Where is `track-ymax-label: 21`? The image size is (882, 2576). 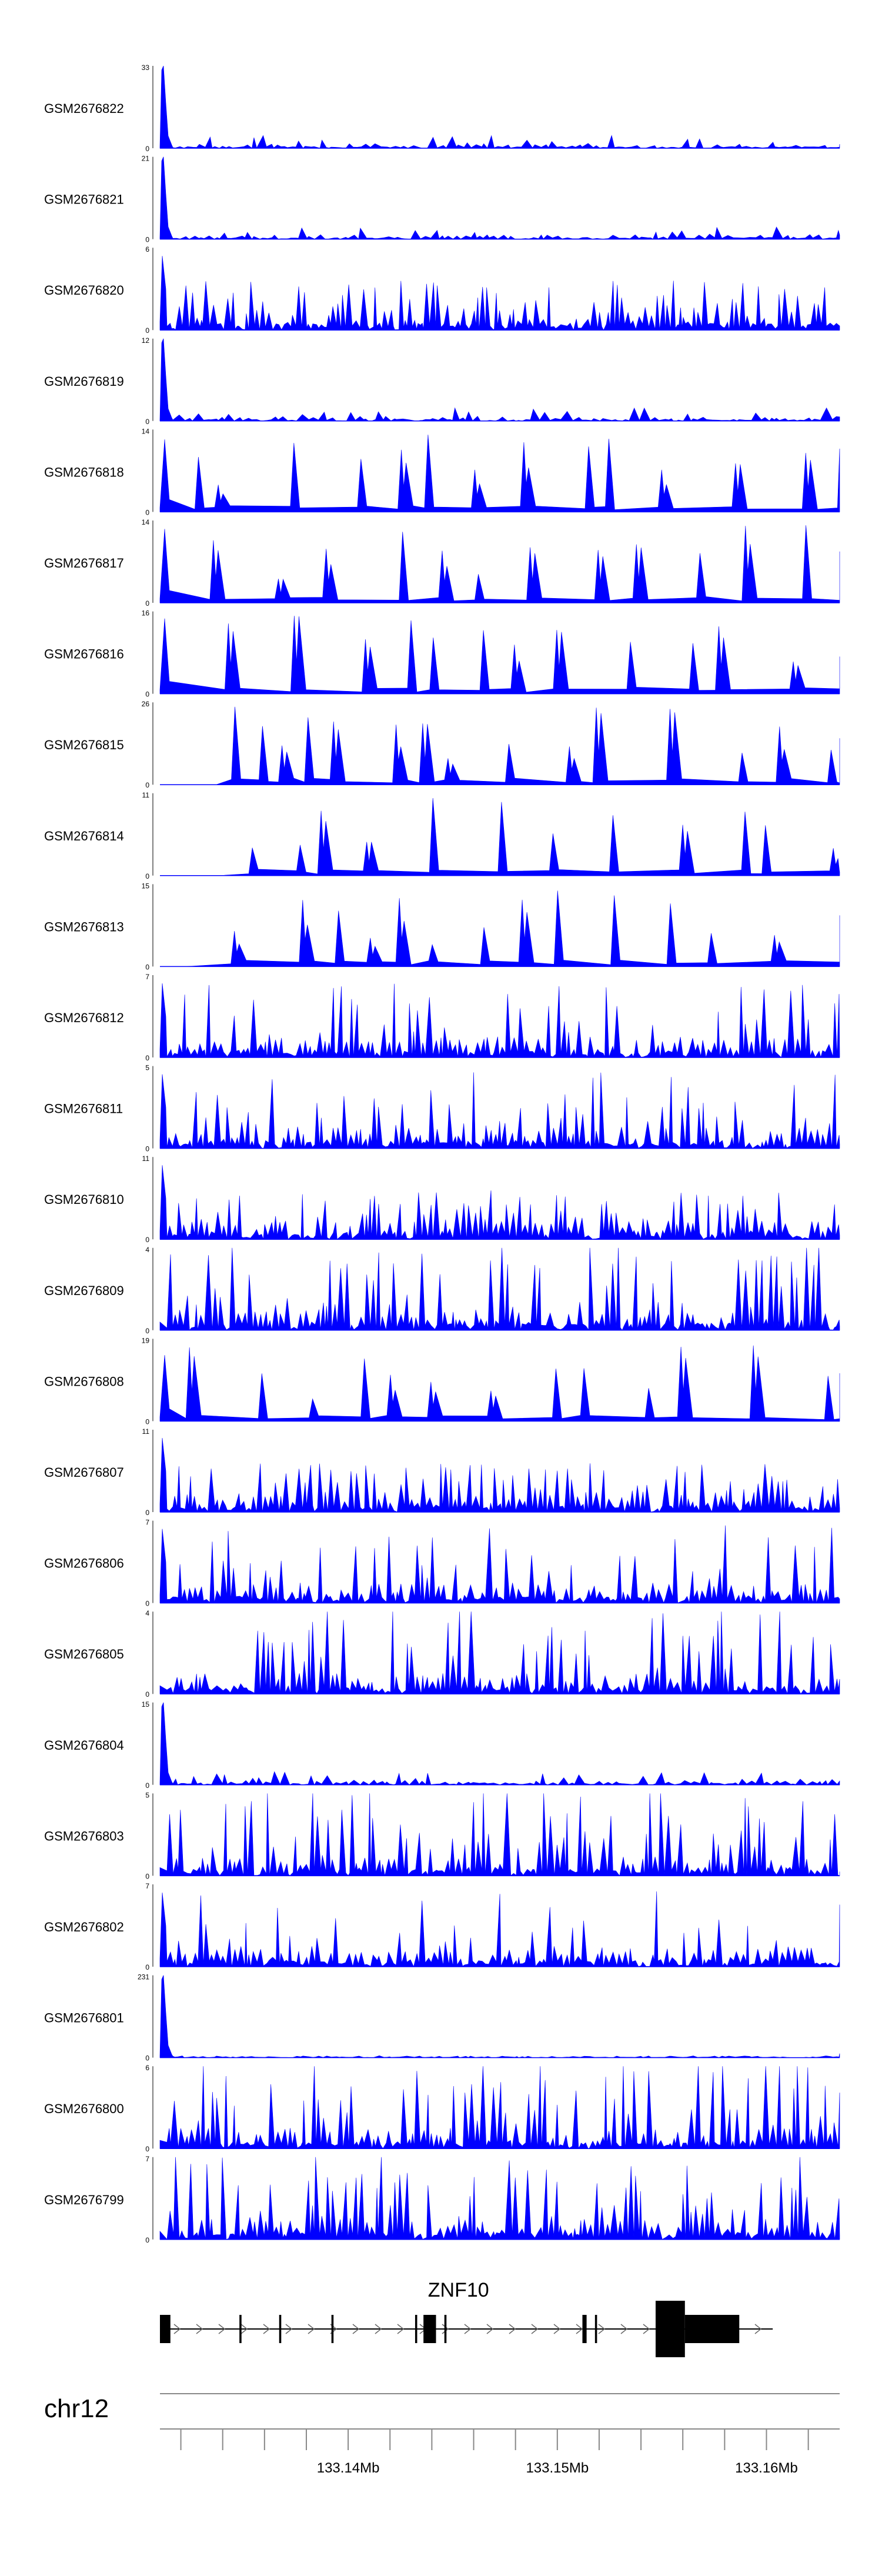
track-ymax-label: 21 is located at coordinates (146, 159).